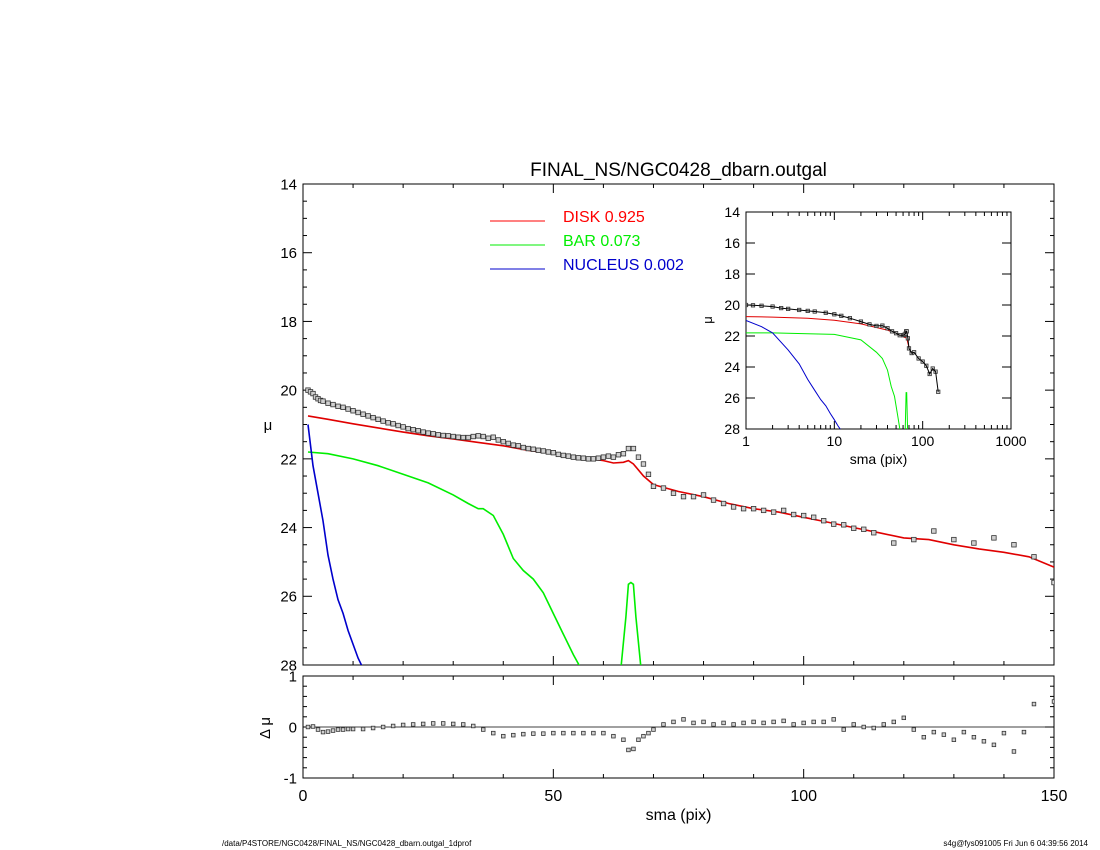 The width and height of the screenshot is (1100, 850). Describe the element at coordinates (793, 374) in the screenshot. I see `series-line-nucleus` at that location.